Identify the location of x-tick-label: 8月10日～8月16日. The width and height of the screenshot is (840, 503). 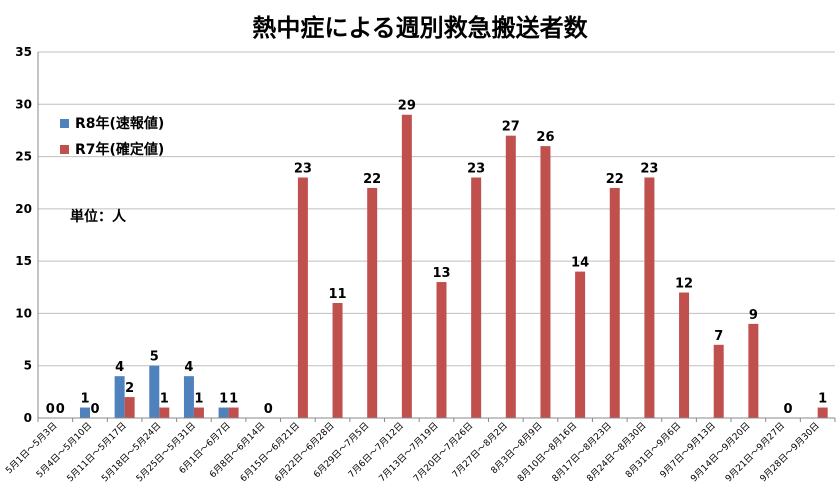
(547, 452).